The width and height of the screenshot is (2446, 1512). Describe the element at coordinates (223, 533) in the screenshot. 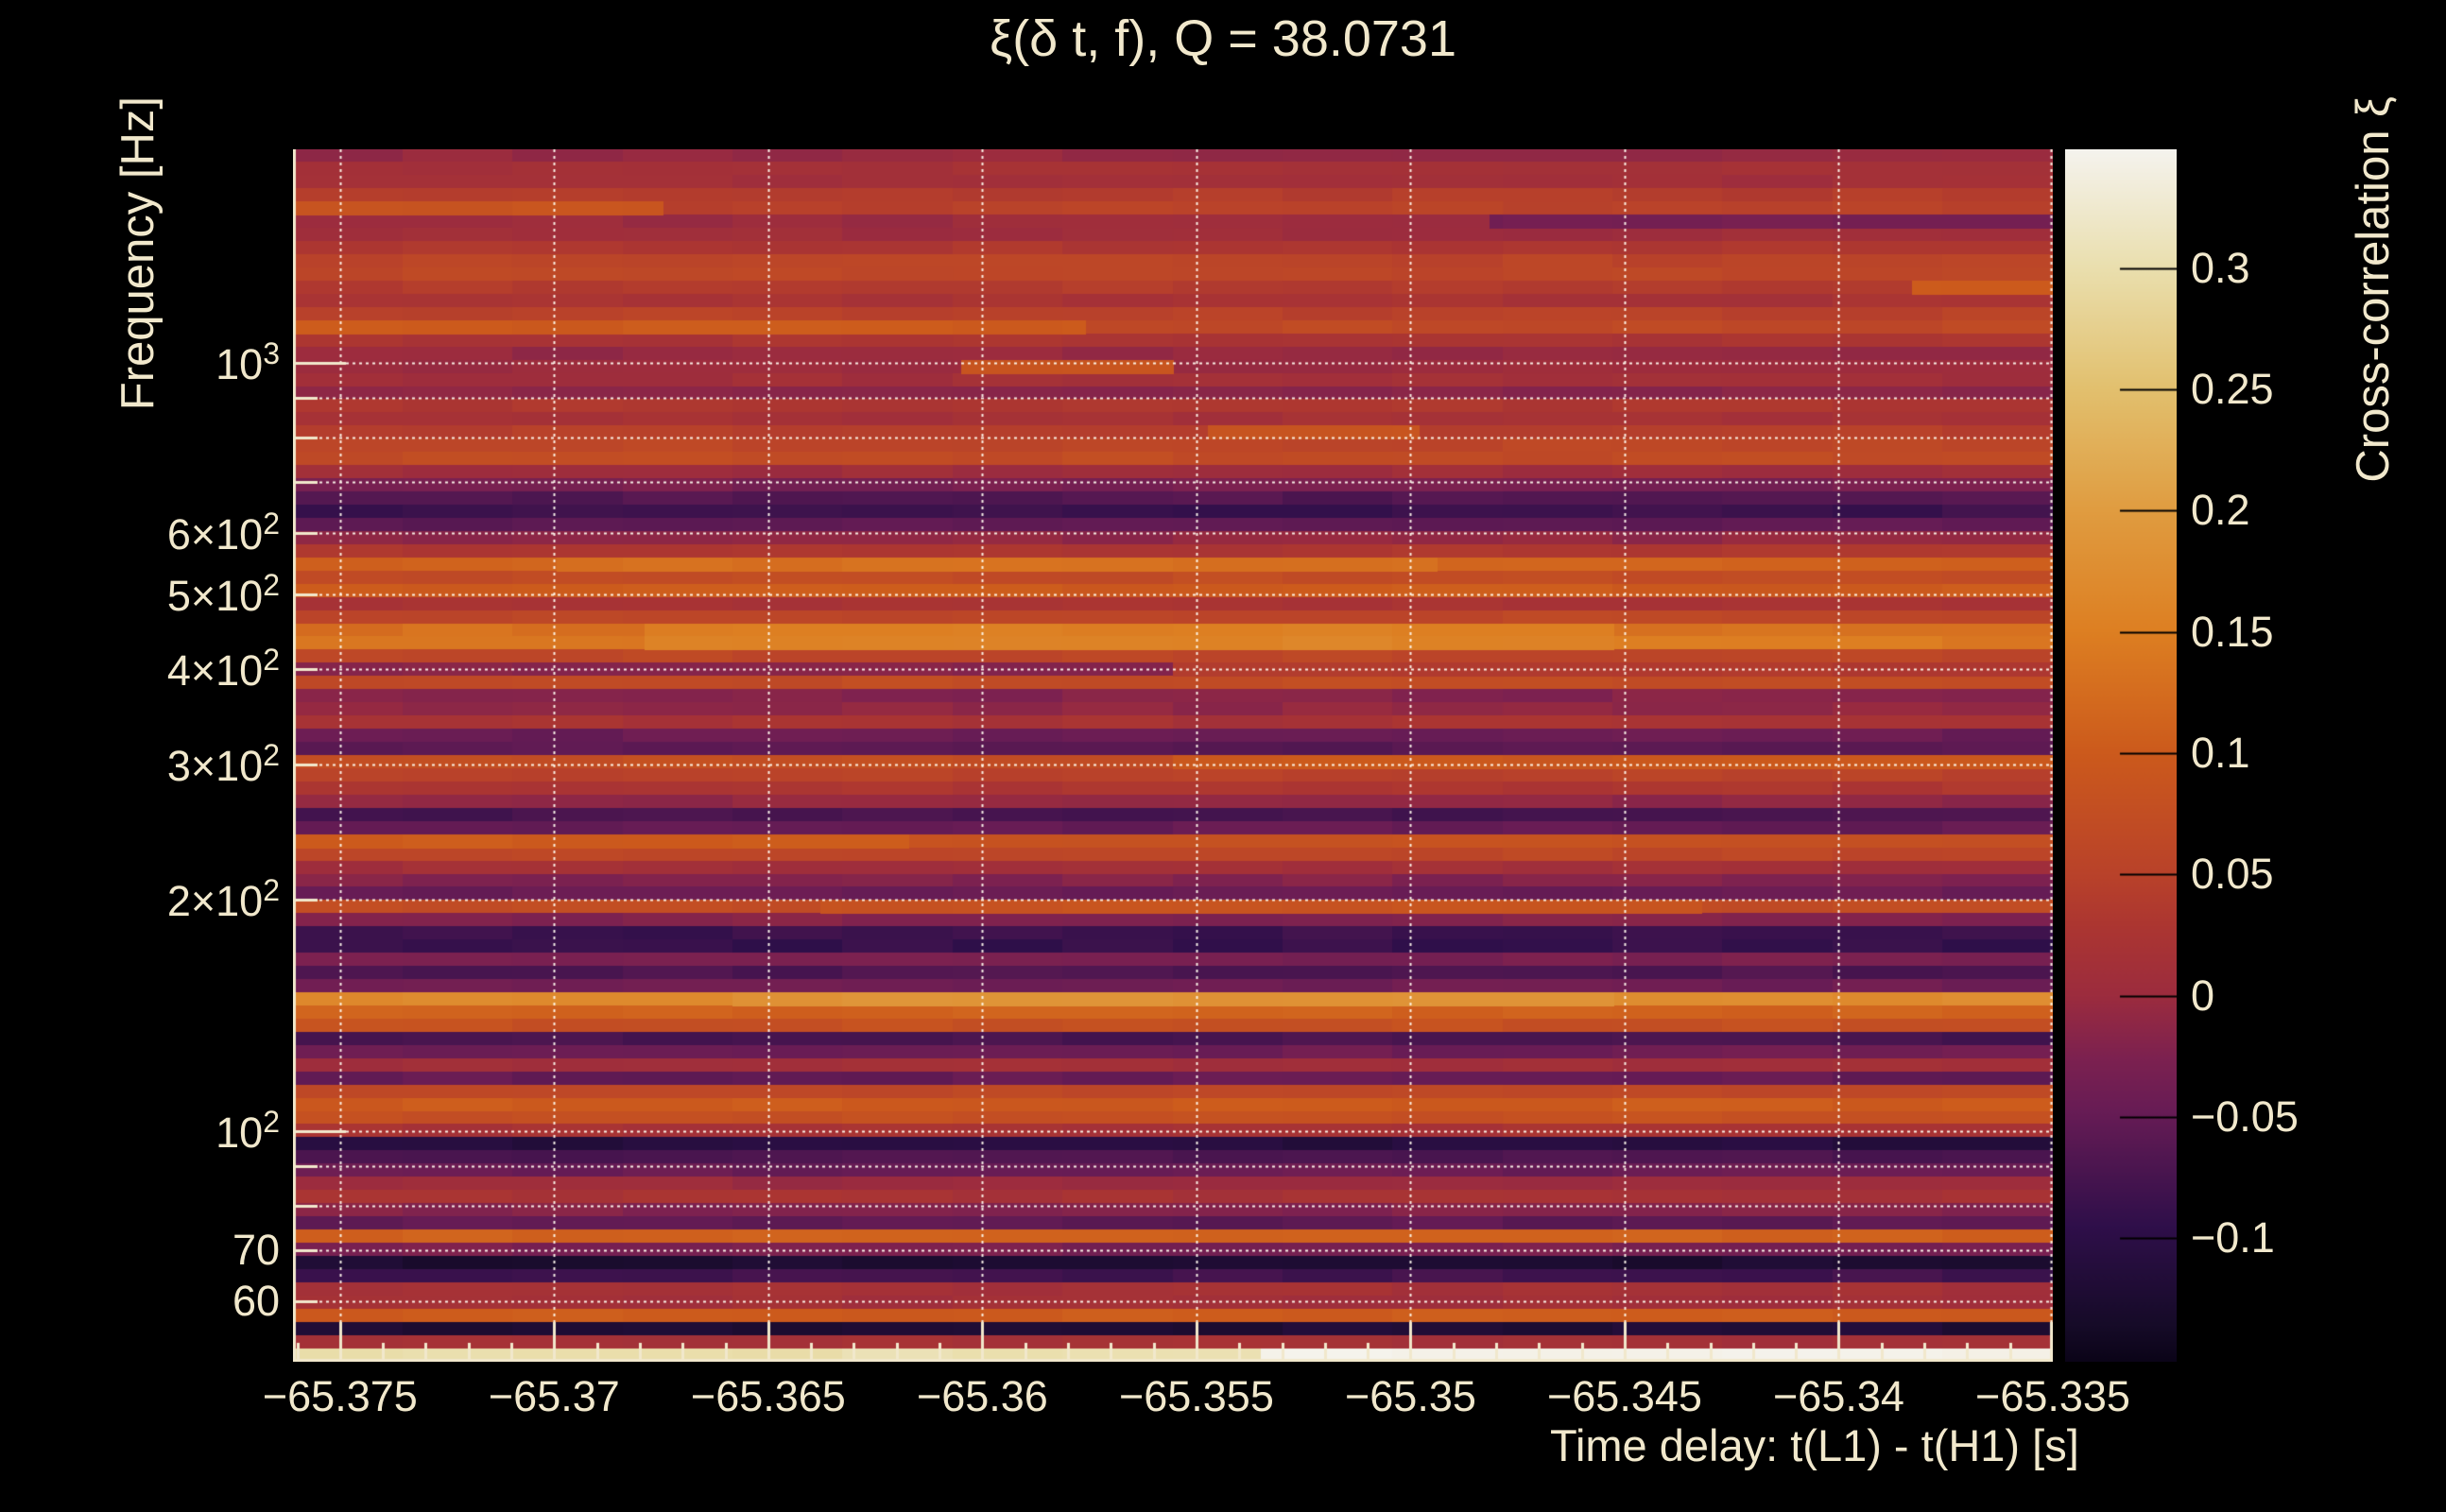

I see `y-tick-label: 6×10²` at that location.